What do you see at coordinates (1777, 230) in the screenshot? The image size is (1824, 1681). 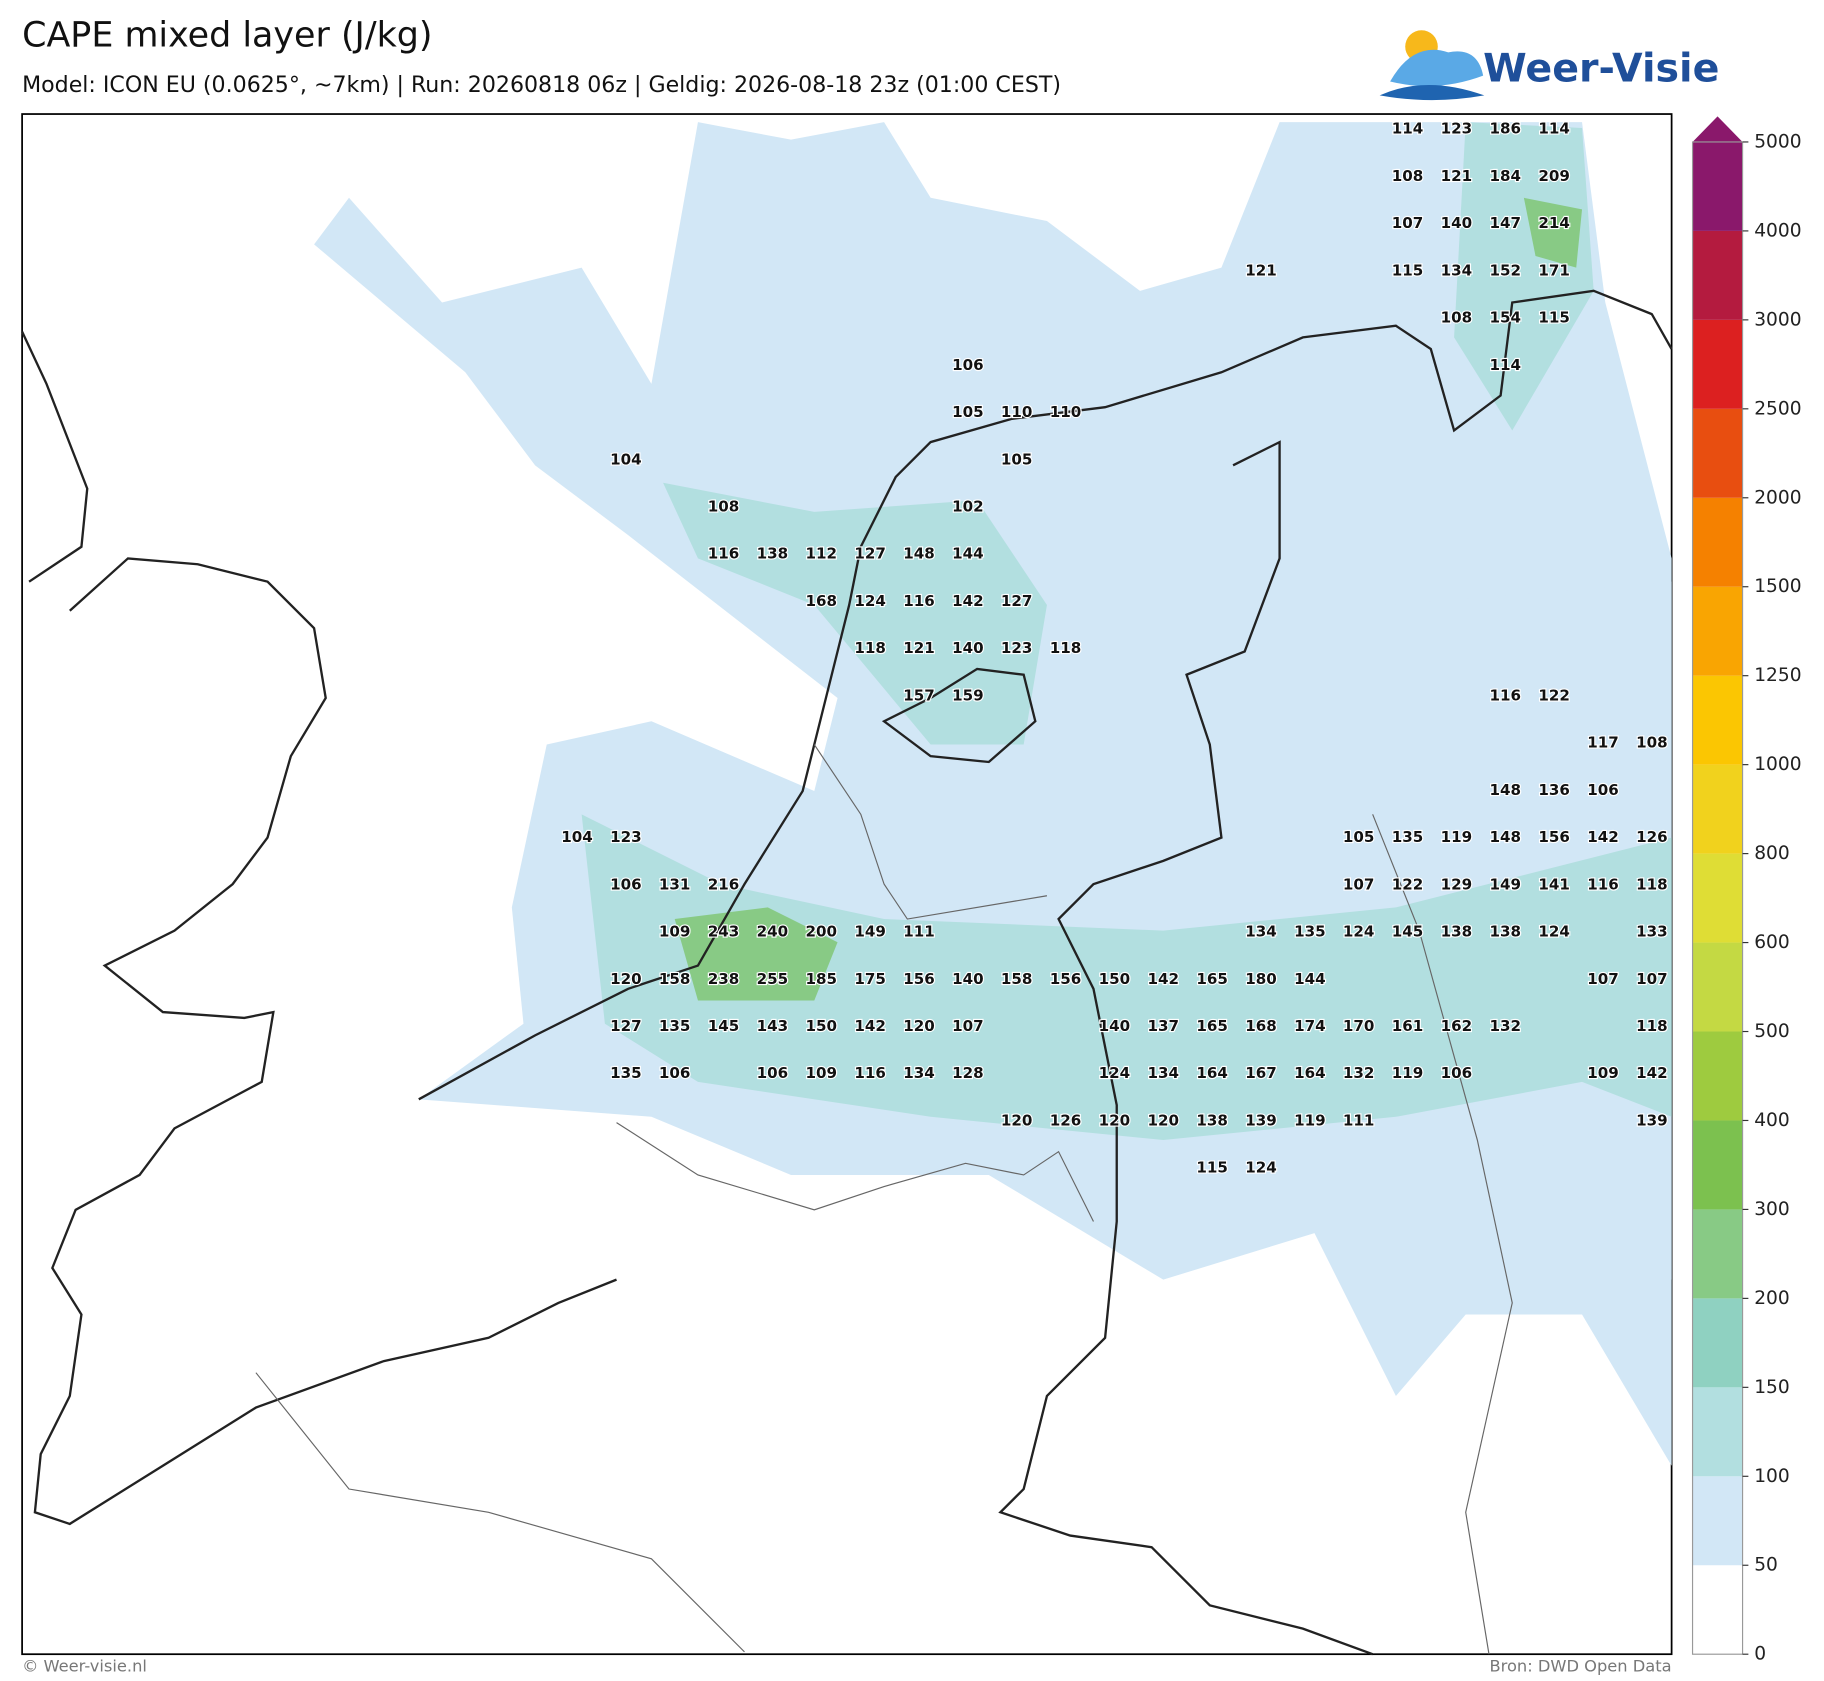 I see `colorbar-tick-label: 4000` at bounding box center [1777, 230].